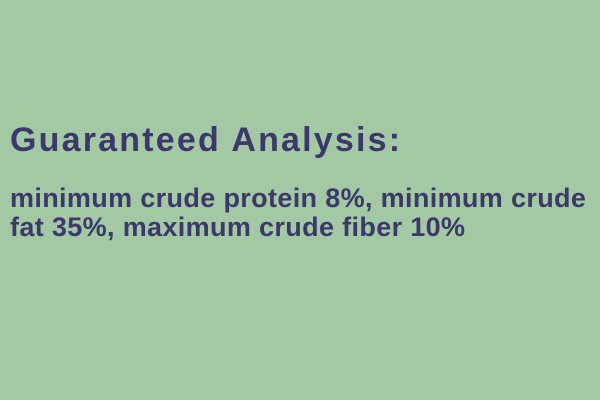  Describe the element at coordinates (238, 227) in the screenshot. I see `analysis-body-line-2: fat 35%, maximum crude fiber 10%` at that location.